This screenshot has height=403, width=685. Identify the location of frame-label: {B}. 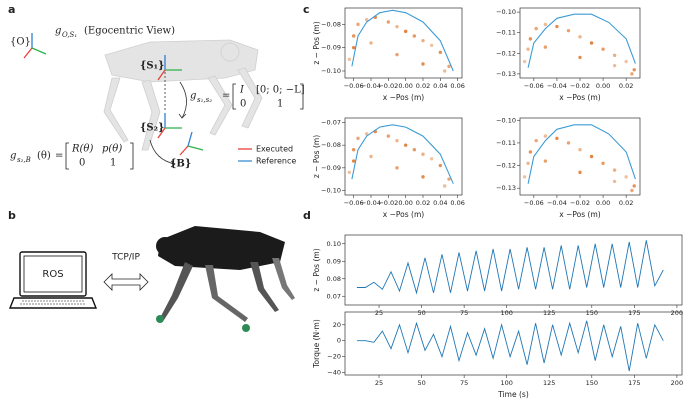
(180, 164).